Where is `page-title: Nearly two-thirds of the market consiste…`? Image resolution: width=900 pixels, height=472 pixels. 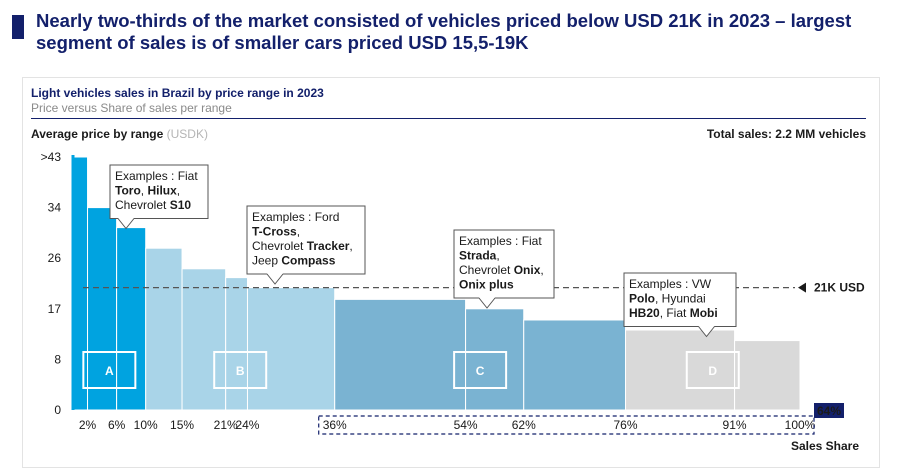 page-title: Nearly two-thirds of the market consiste… is located at coordinates (444, 31).